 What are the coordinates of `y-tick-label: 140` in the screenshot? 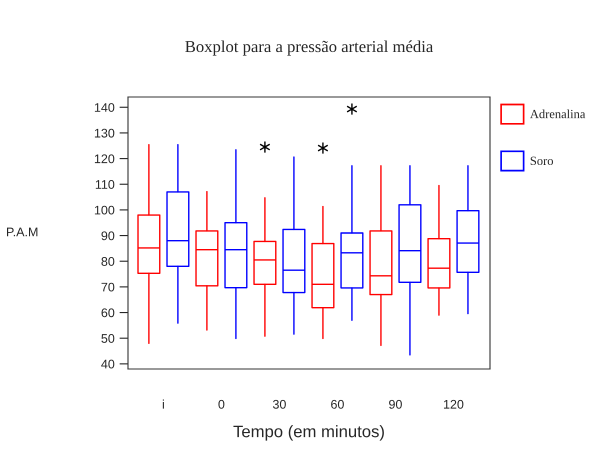 It's located at (104, 107).